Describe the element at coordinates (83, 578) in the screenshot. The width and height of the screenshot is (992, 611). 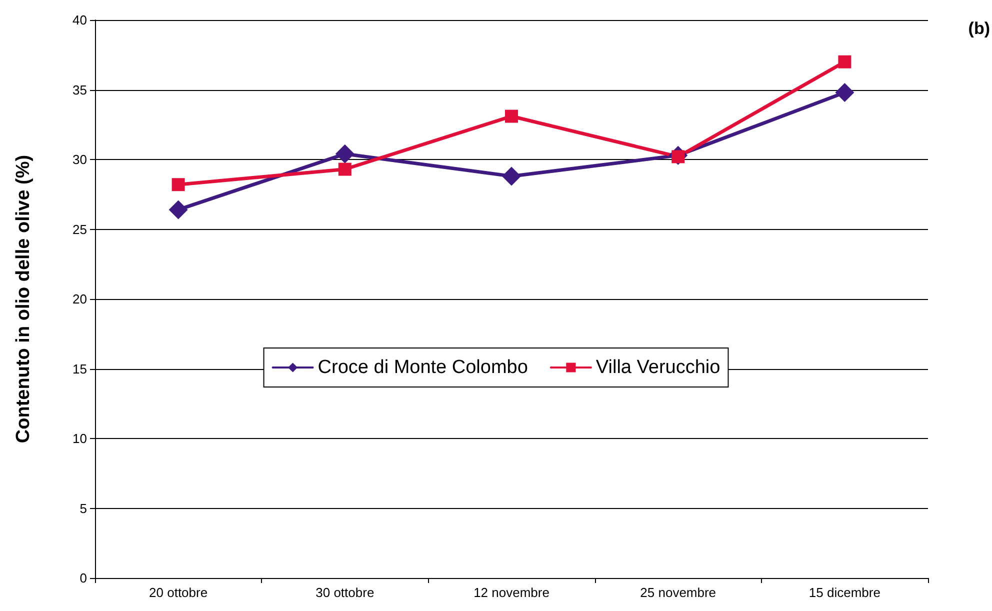
I see `y-tick-label: 0` at that location.